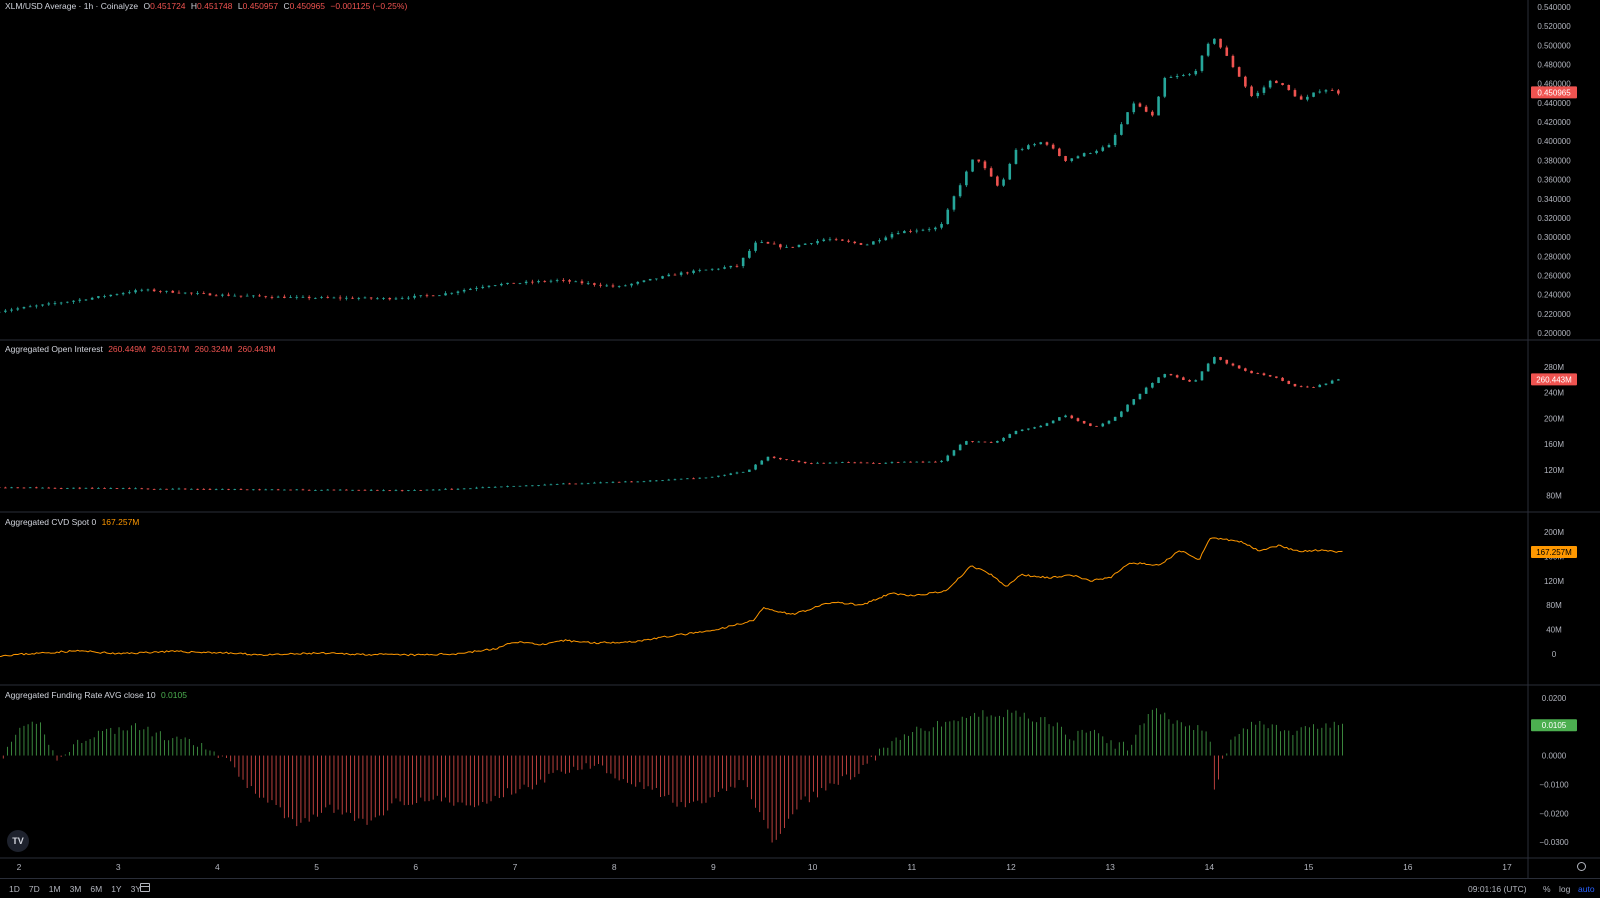  Describe the element at coordinates (1554, 725) in the screenshot. I see `last-value-label: 0.0105` at that location.